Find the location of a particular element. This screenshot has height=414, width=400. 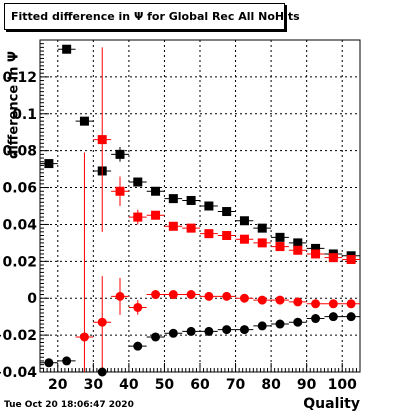

x-tick-label: 100 is located at coordinates (342, 385).